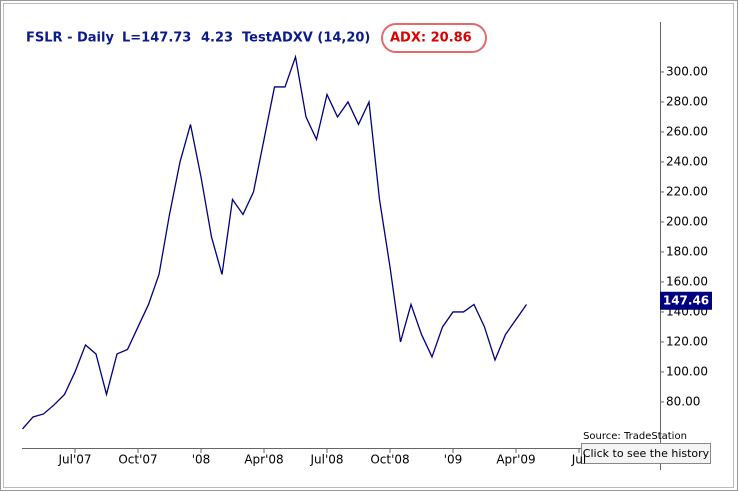 The height and width of the screenshot is (492, 739). I want to click on indicator: TestADXV (14,20), so click(306, 38).